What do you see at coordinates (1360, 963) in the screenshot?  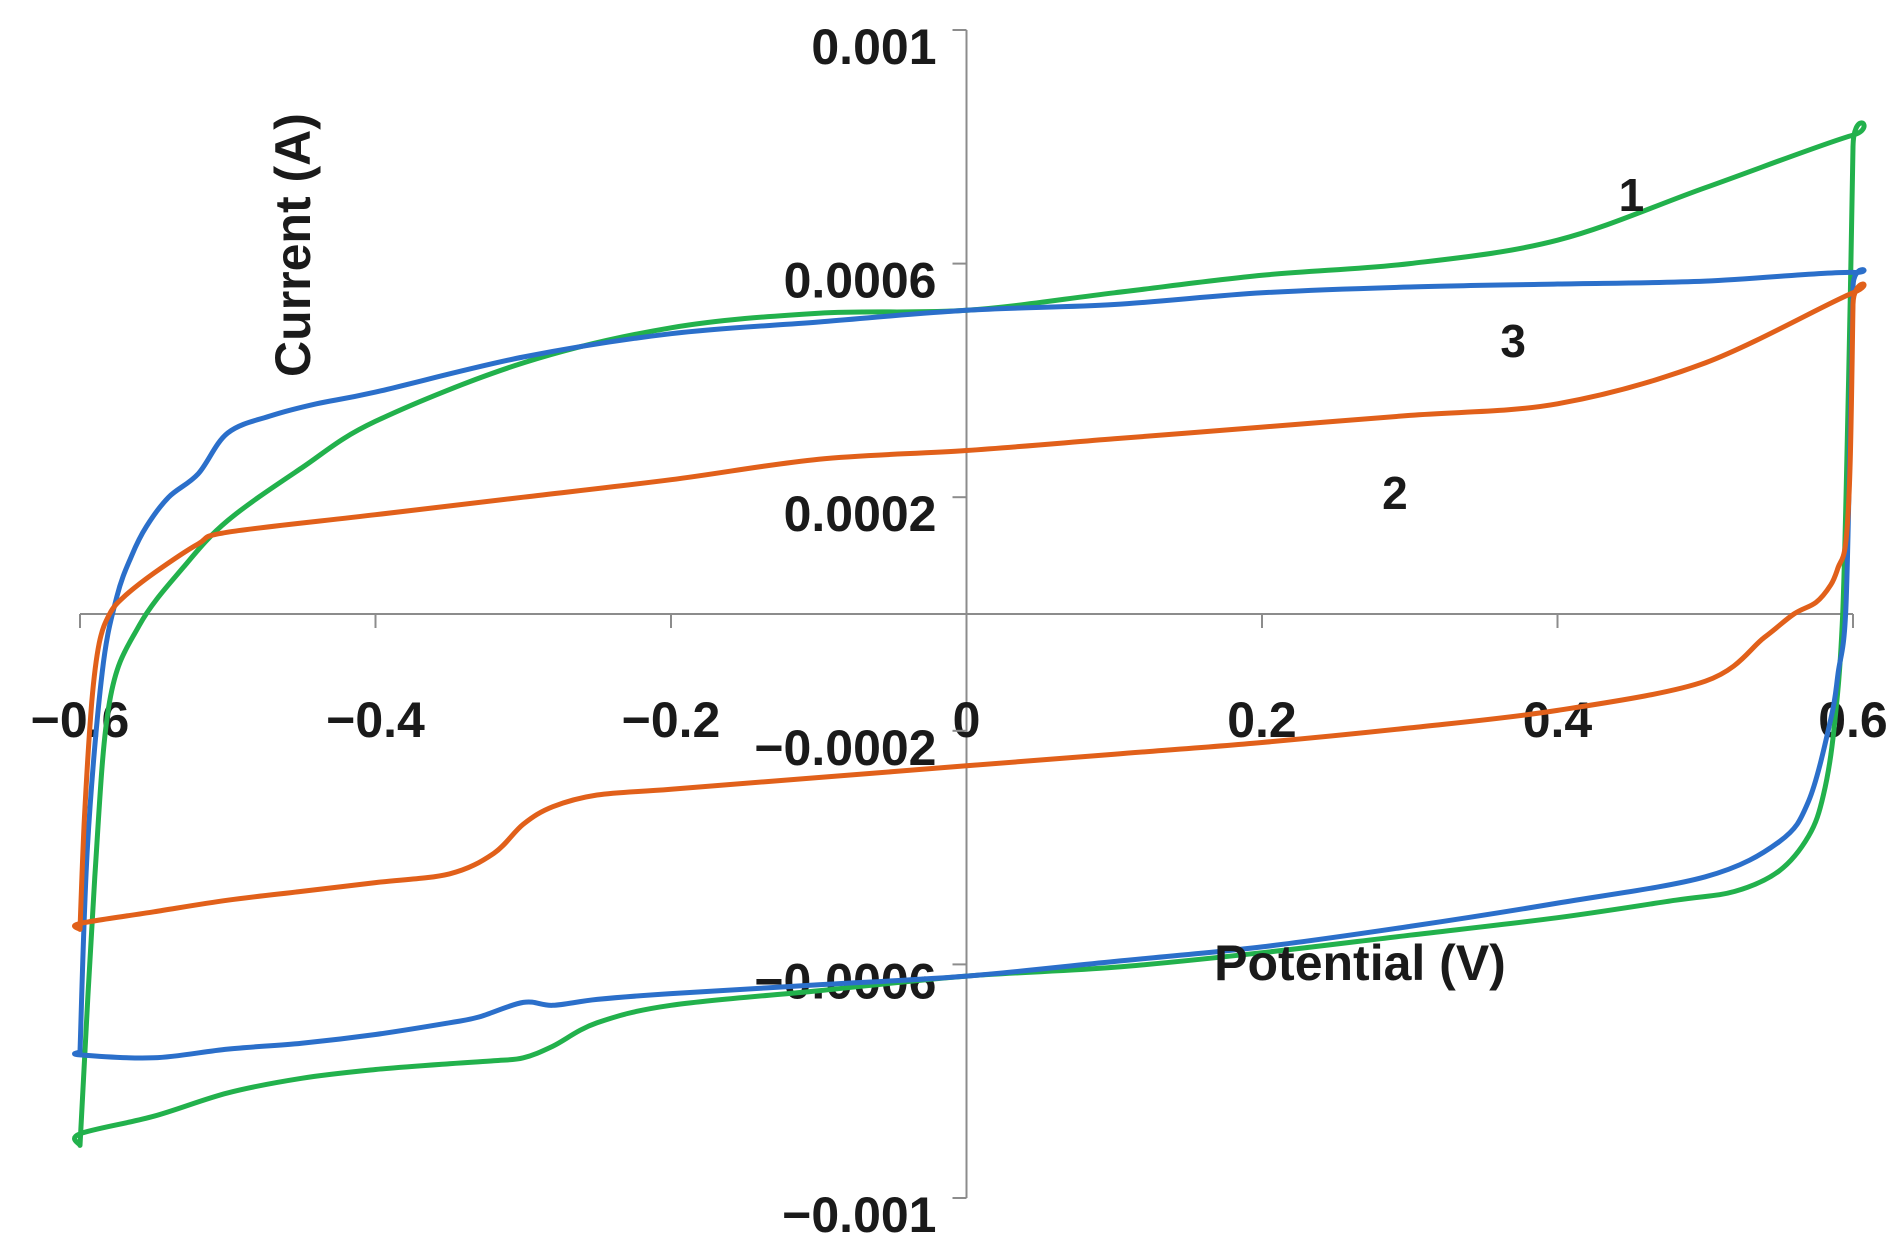 I see `x-axis-title: Potential (V)` at bounding box center [1360, 963].